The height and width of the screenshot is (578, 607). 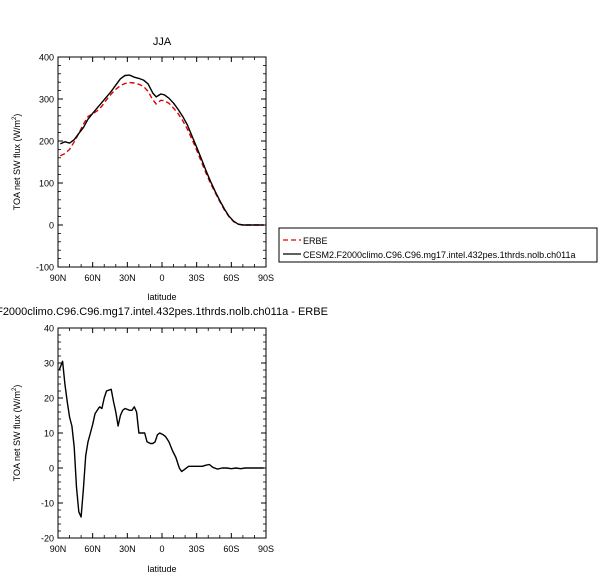 I want to click on top-series-group, so click(x=162, y=150).